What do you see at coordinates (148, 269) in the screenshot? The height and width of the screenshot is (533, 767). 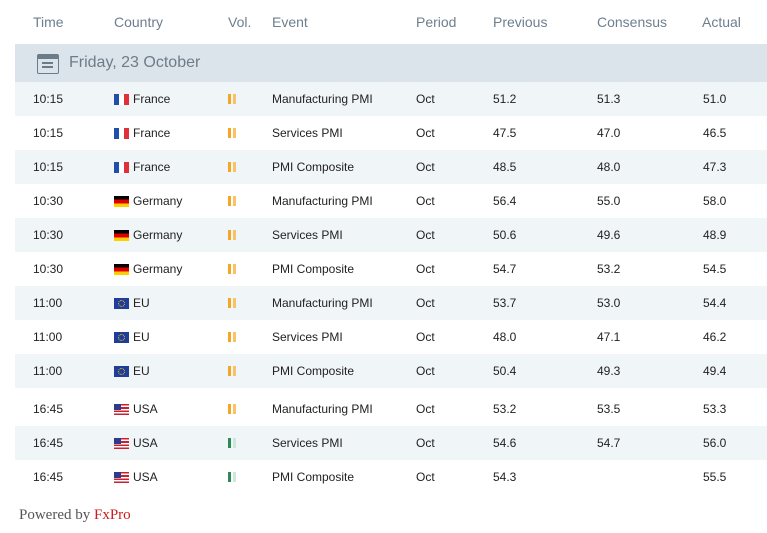 I see `row-country: Germany` at bounding box center [148, 269].